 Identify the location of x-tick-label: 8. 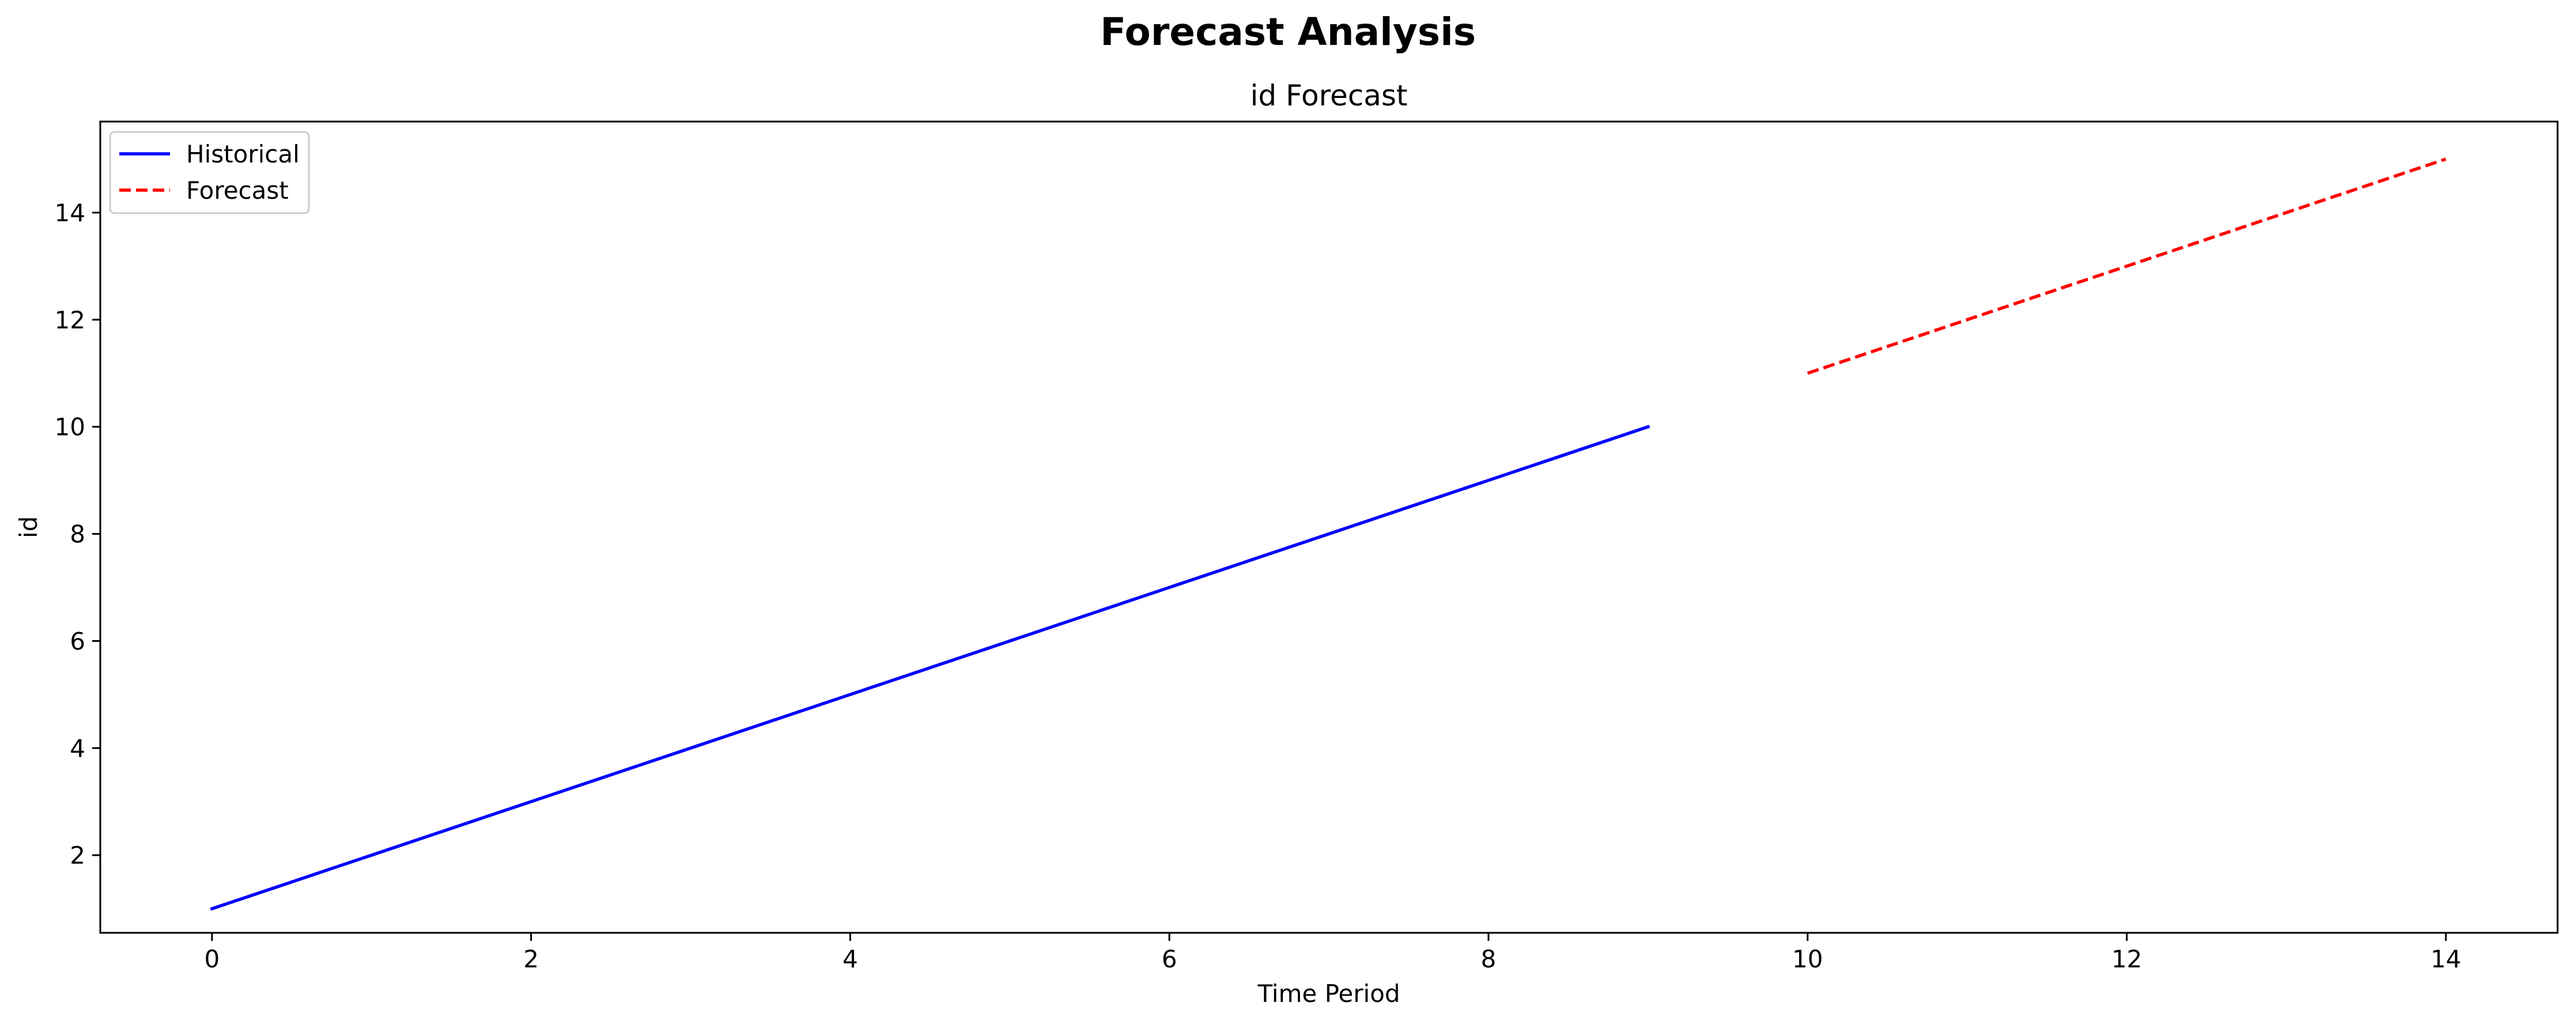
(1489, 959).